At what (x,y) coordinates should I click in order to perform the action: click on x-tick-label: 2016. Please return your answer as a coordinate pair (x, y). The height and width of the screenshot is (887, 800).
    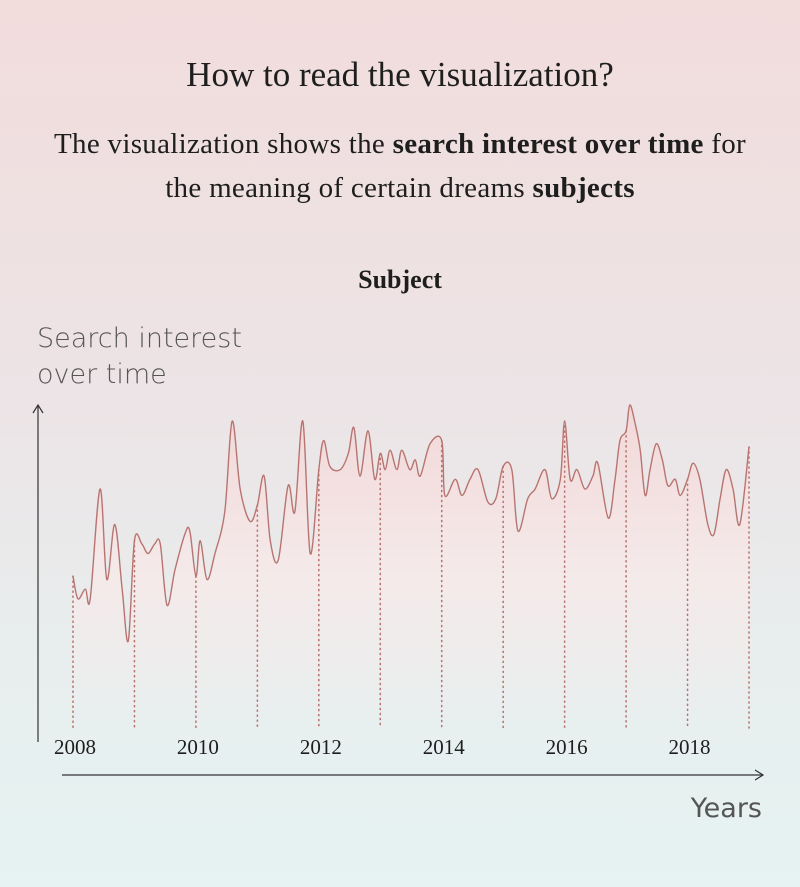
    Looking at the image, I should click on (567, 747).